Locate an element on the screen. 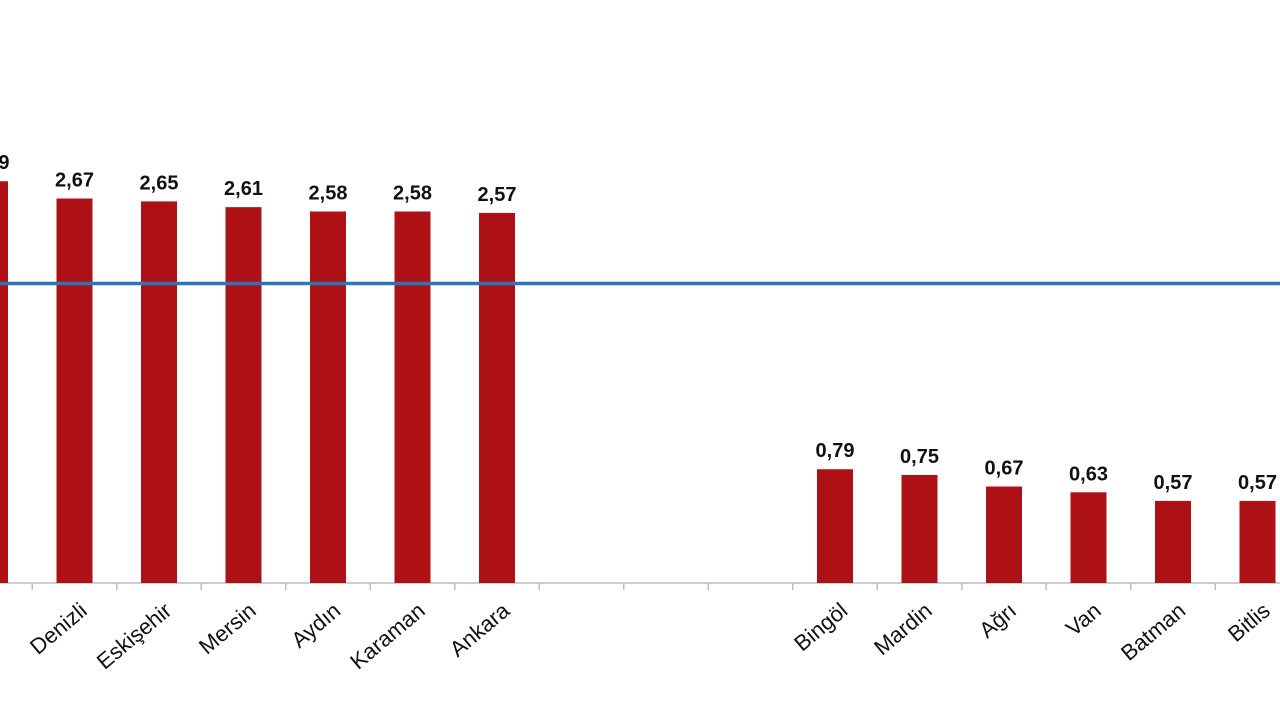 Image resolution: width=1280 pixels, height=720 pixels. category-label: Ağrı is located at coordinates (997, 620).